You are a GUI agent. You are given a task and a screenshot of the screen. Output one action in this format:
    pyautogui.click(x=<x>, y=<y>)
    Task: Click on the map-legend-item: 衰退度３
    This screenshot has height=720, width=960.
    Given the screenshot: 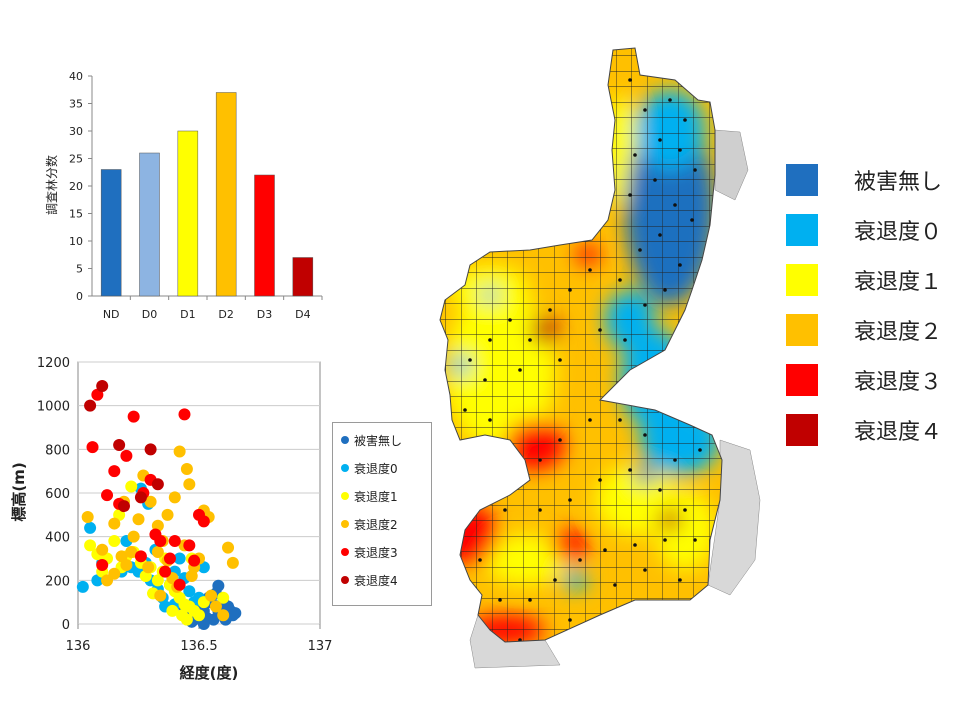 What is the action you would take?
    pyautogui.click(x=864, y=380)
    